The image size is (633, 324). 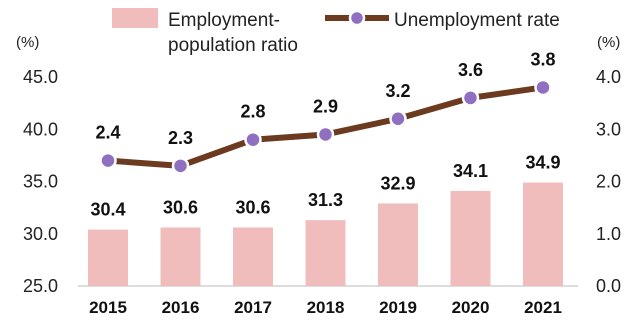 I want to click on line-data-label: 2.9, so click(x=325, y=106).